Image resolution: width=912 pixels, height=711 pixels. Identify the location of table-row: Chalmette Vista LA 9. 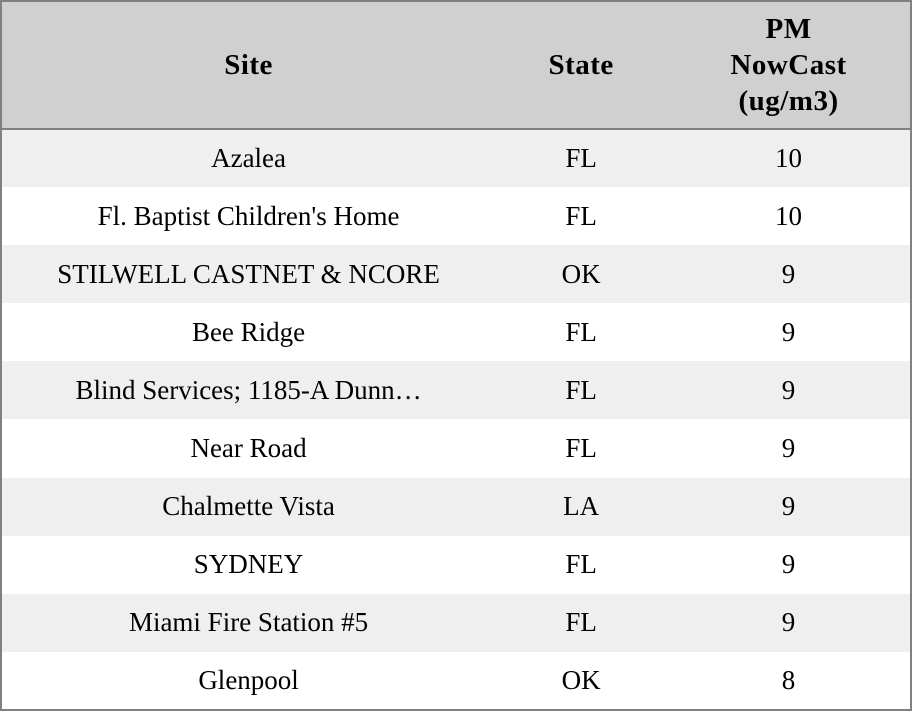
(456, 506).